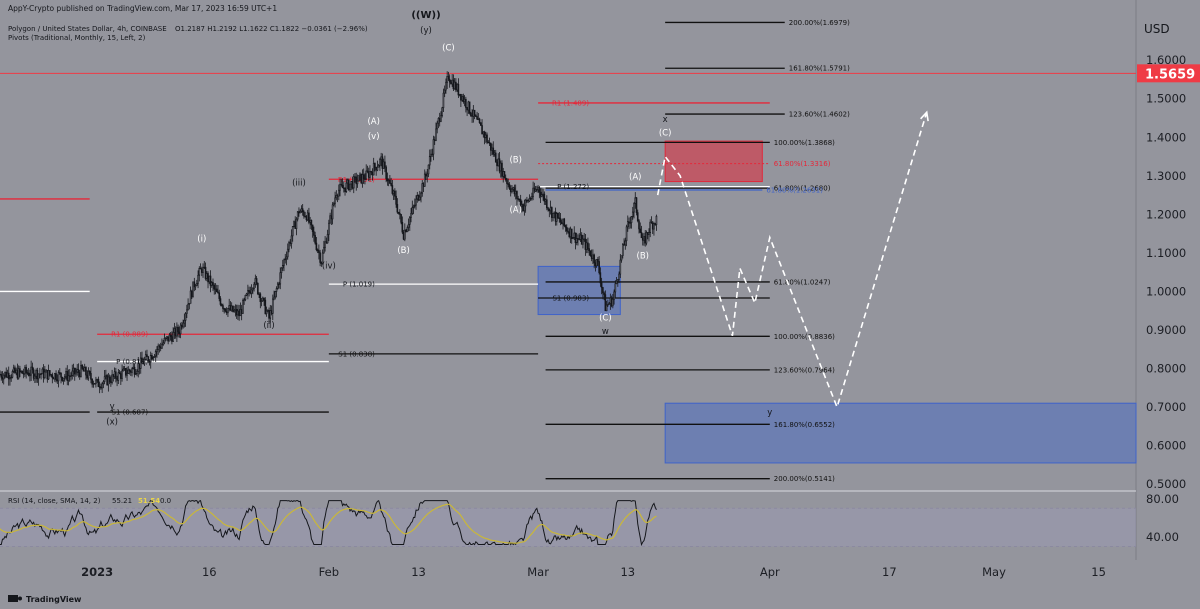 The image size is (1200, 609). I want to click on rsi-line, so click(328, 523).